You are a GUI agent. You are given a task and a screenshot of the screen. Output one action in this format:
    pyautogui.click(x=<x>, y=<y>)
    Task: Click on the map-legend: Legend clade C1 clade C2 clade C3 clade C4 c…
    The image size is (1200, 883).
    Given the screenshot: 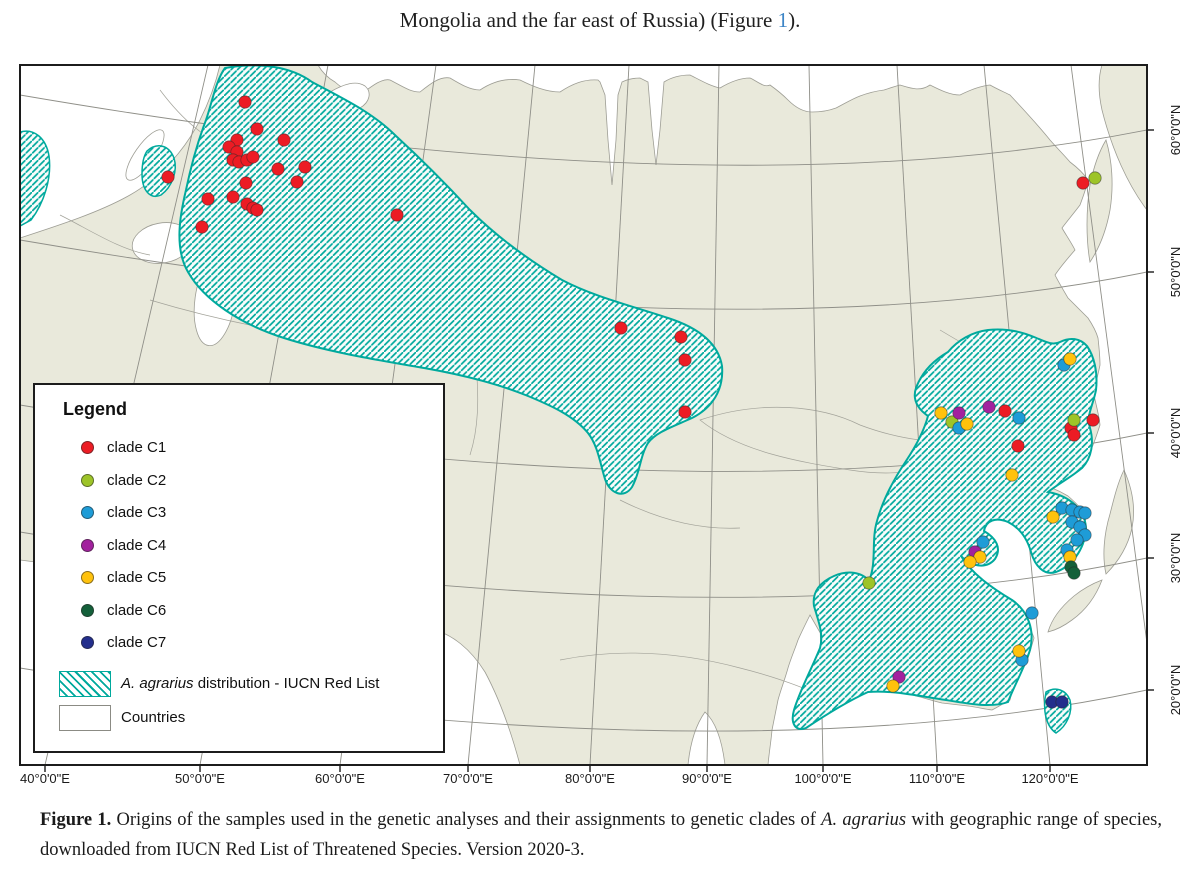 What is the action you would take?
    pyautogui.click(x=239, y=568)
    